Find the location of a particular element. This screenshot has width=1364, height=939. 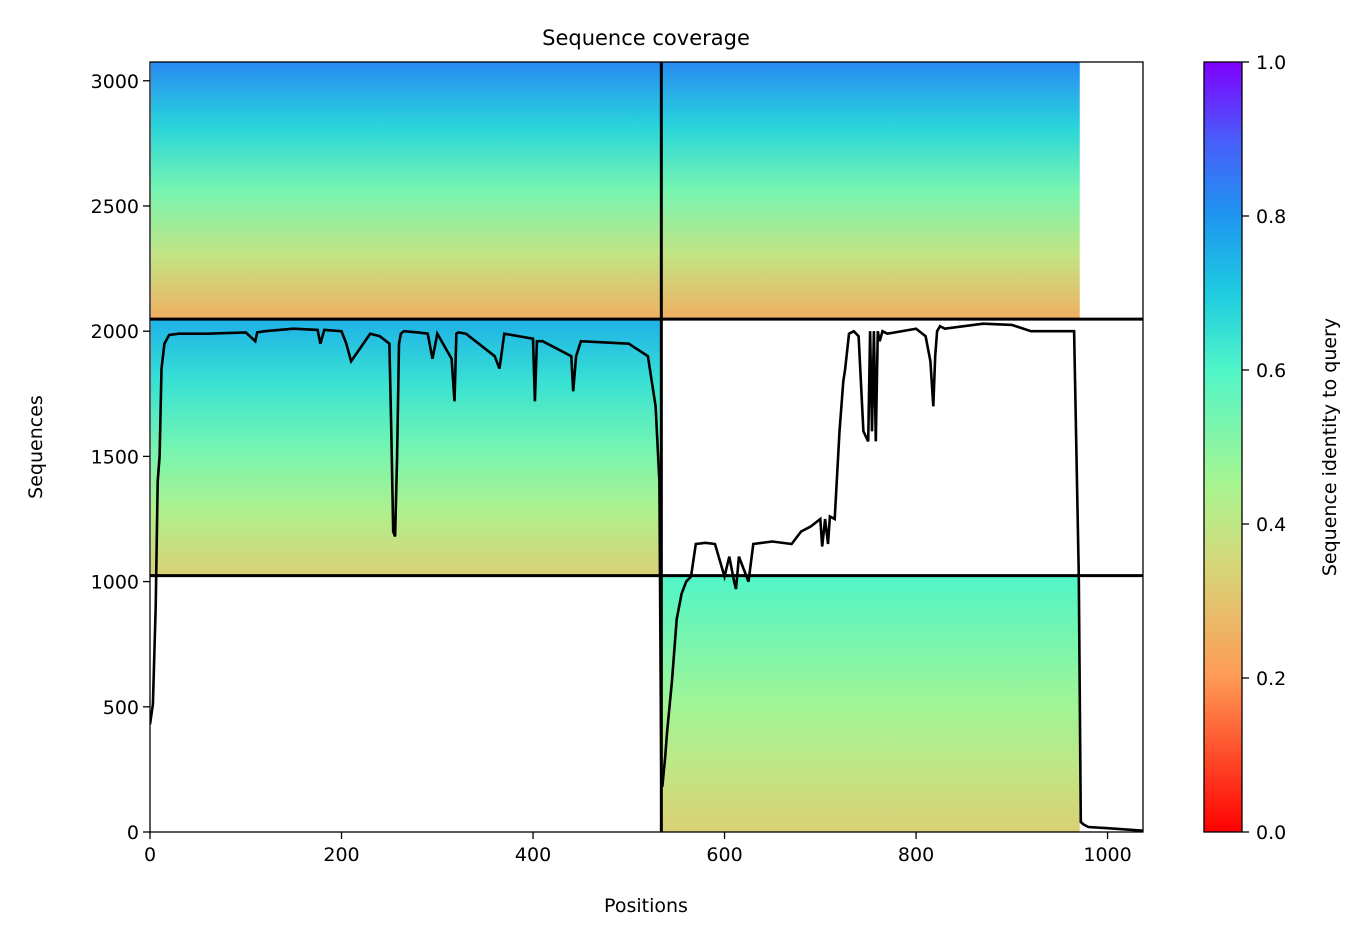

x-tick-label: 200 is located at coordinates (341, 855).